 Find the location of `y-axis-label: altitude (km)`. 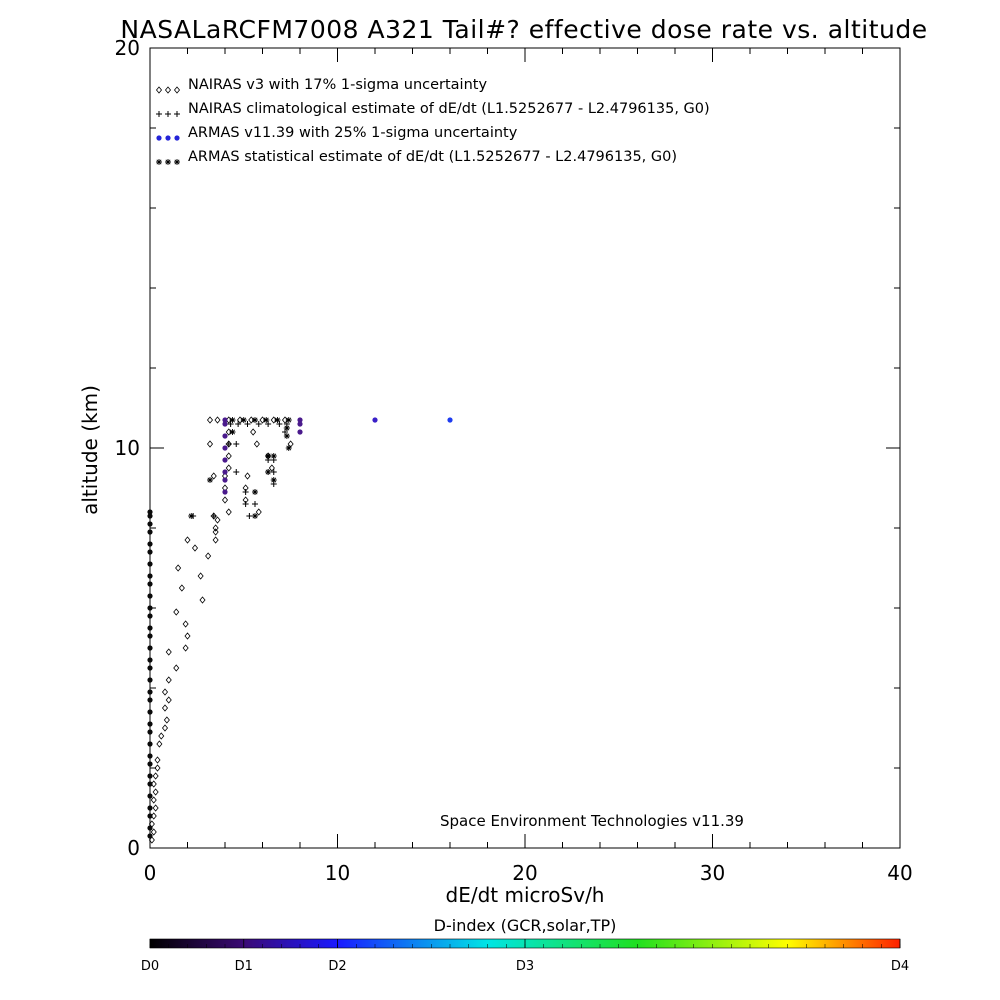

y-axis-label: altitude (km) is located at coordinates (90, 450).